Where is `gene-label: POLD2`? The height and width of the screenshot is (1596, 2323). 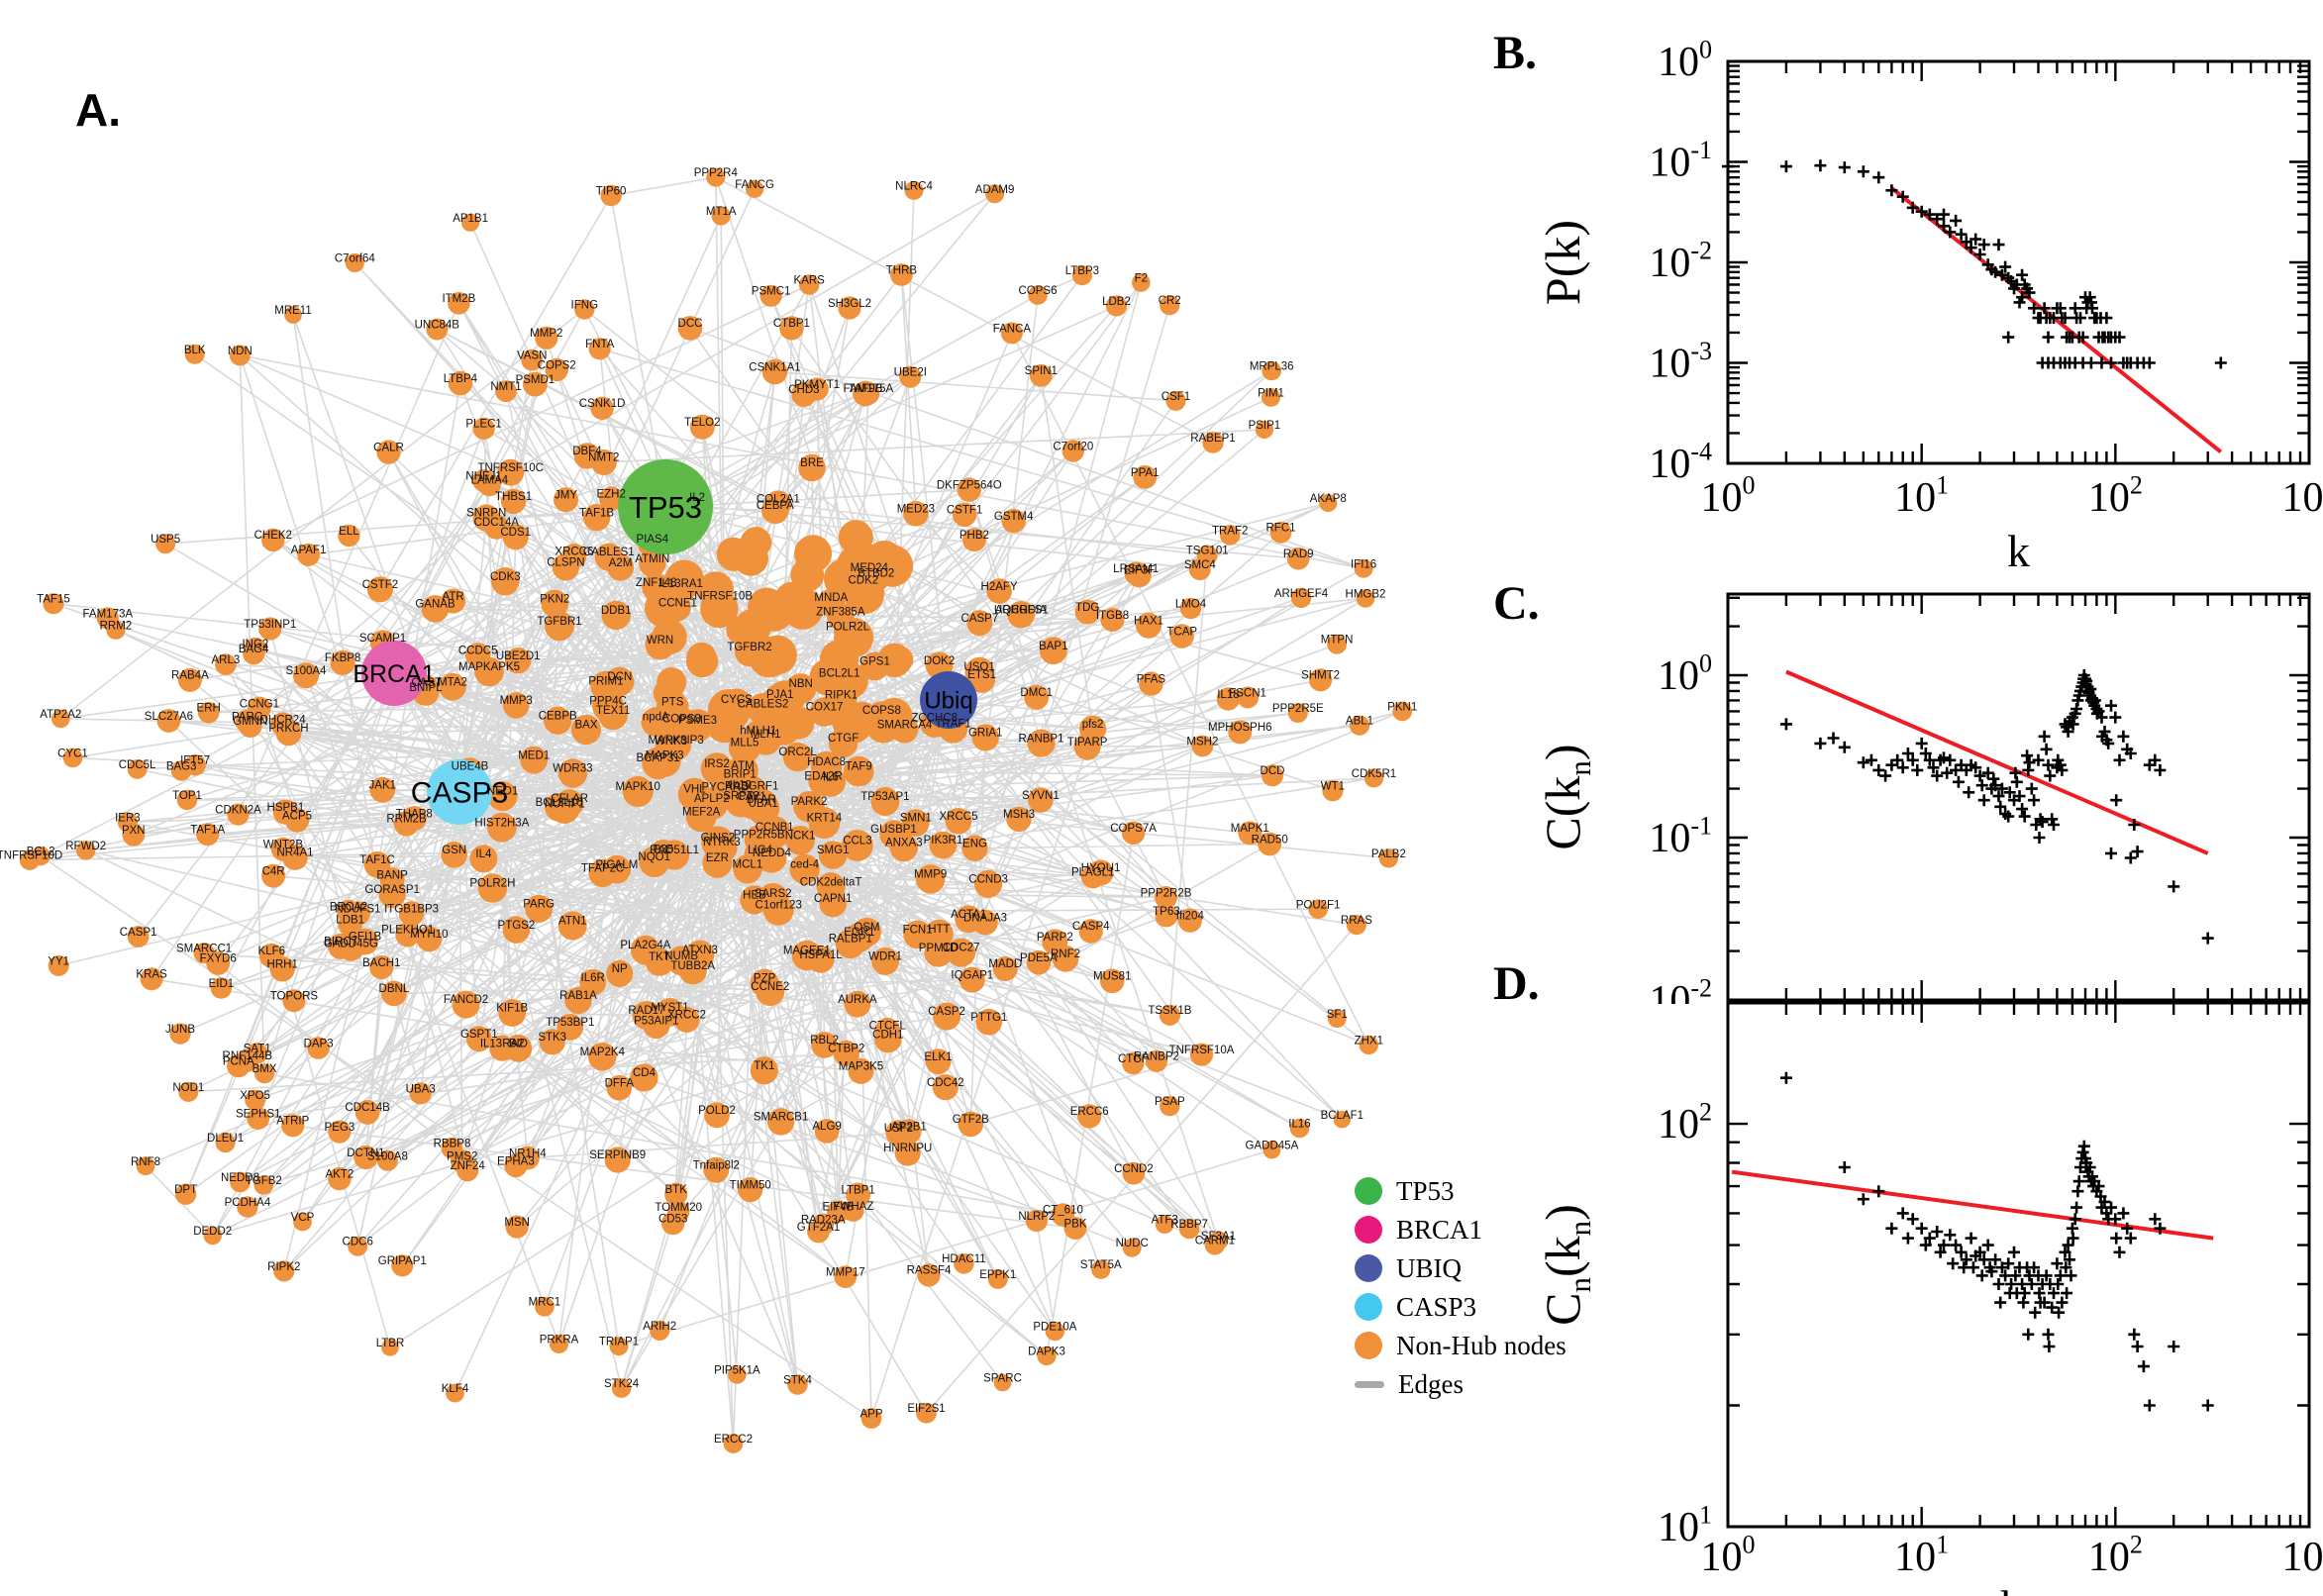 gene-label: POLD2 is located at coordinates (717, 1111).